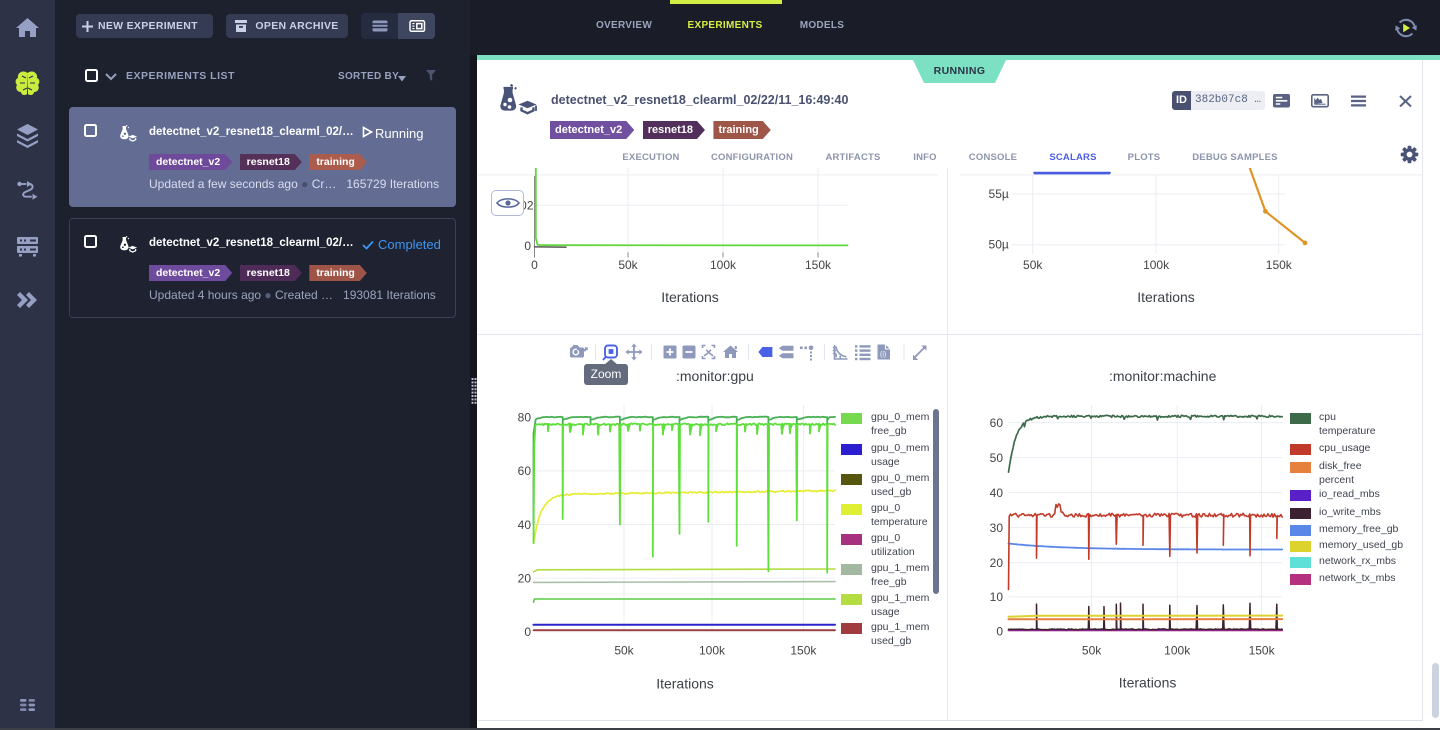  Describe the element at coordinates (999, 194) in the screenshot. I see `svg-text: 55µ` at that location.